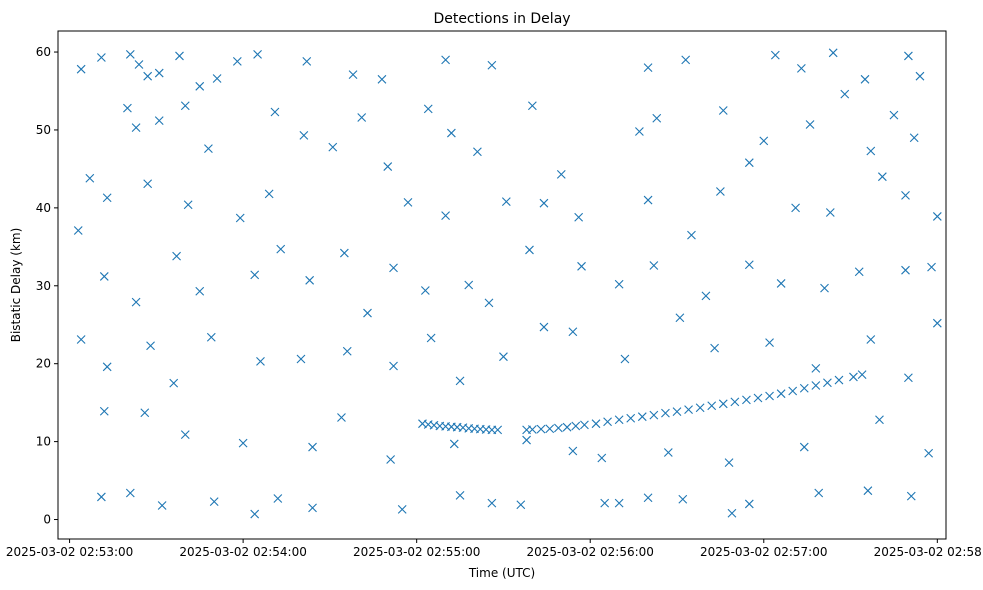  Describe the element at coordinates (589, 552) in the screenshot. I see `x-tick-label: 2025-03-02 02:56:00` at that location.